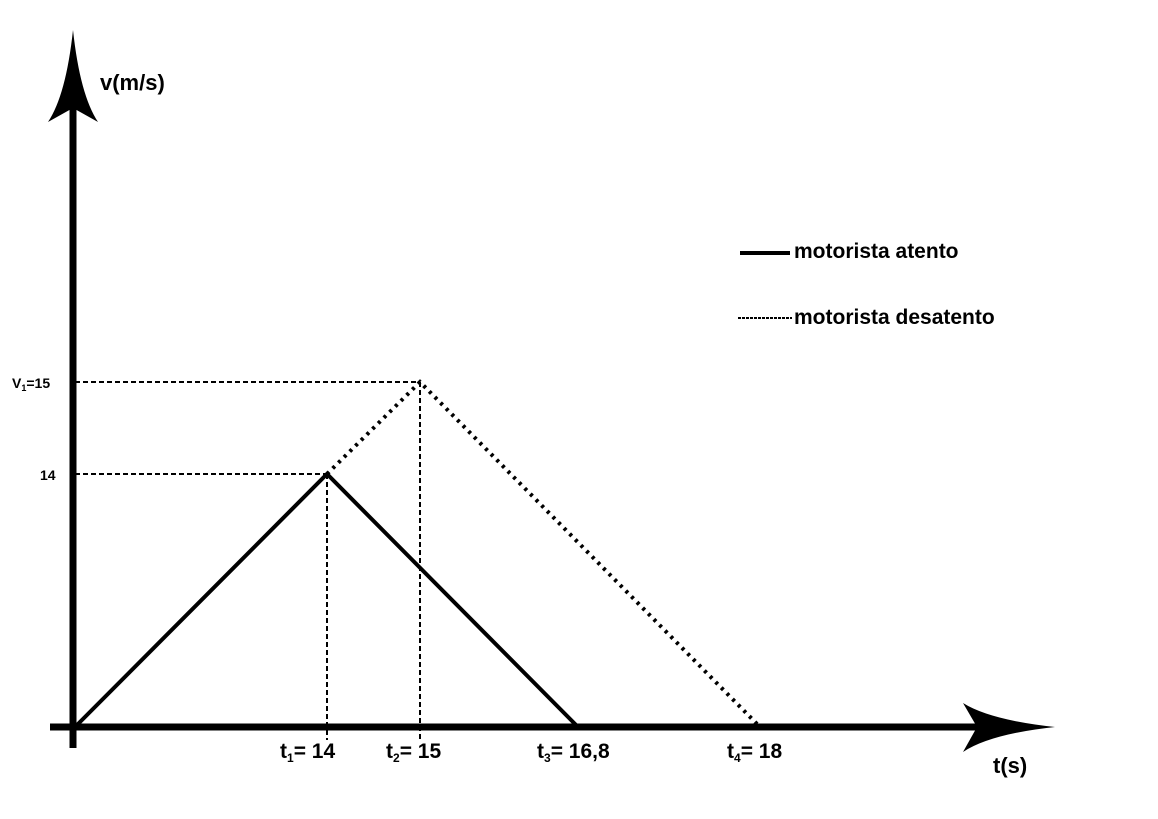 This screenshot has width=1158, height=819. What do you see at coordinates (421, 751) in the screenshot?
I see `value: = 15` at bounding box center [421, 751].